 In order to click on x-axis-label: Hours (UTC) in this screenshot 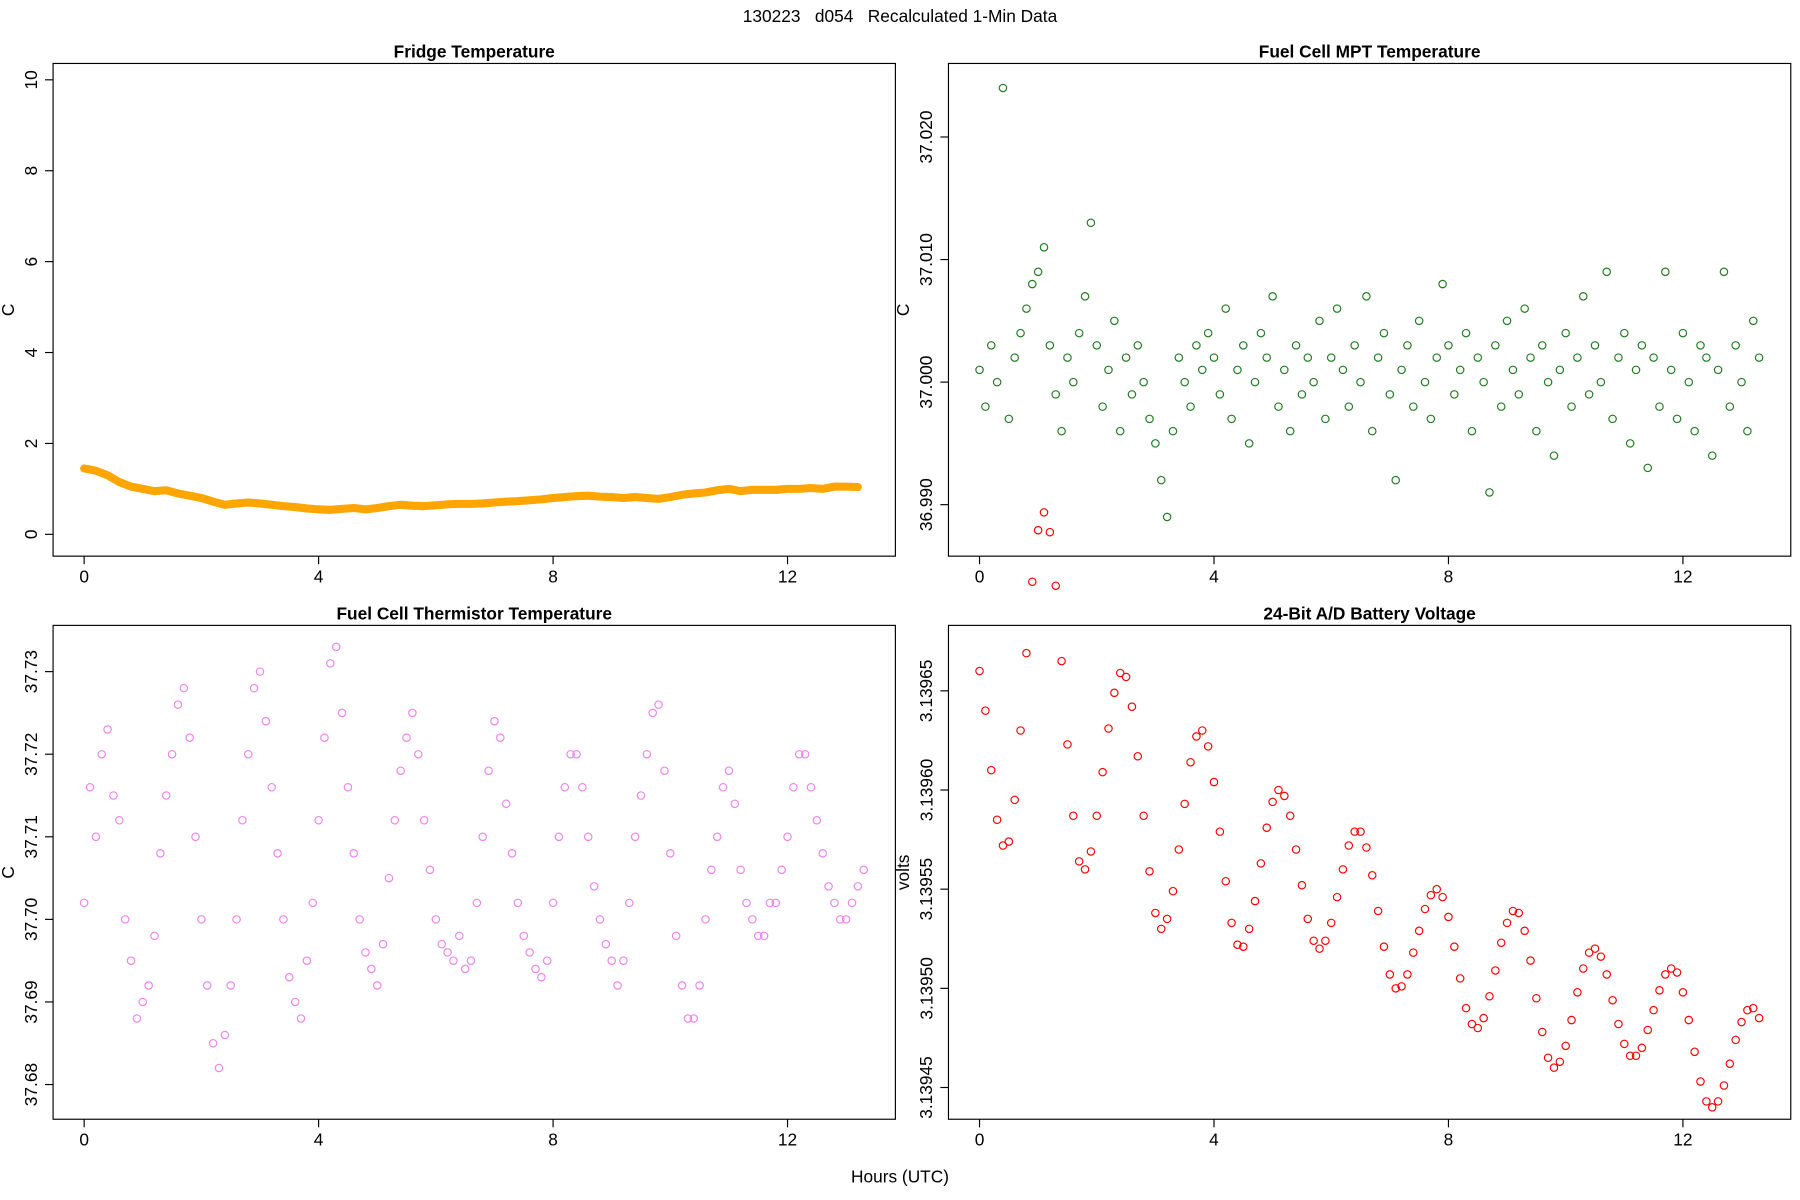, I will do `click(900, 1177)`.